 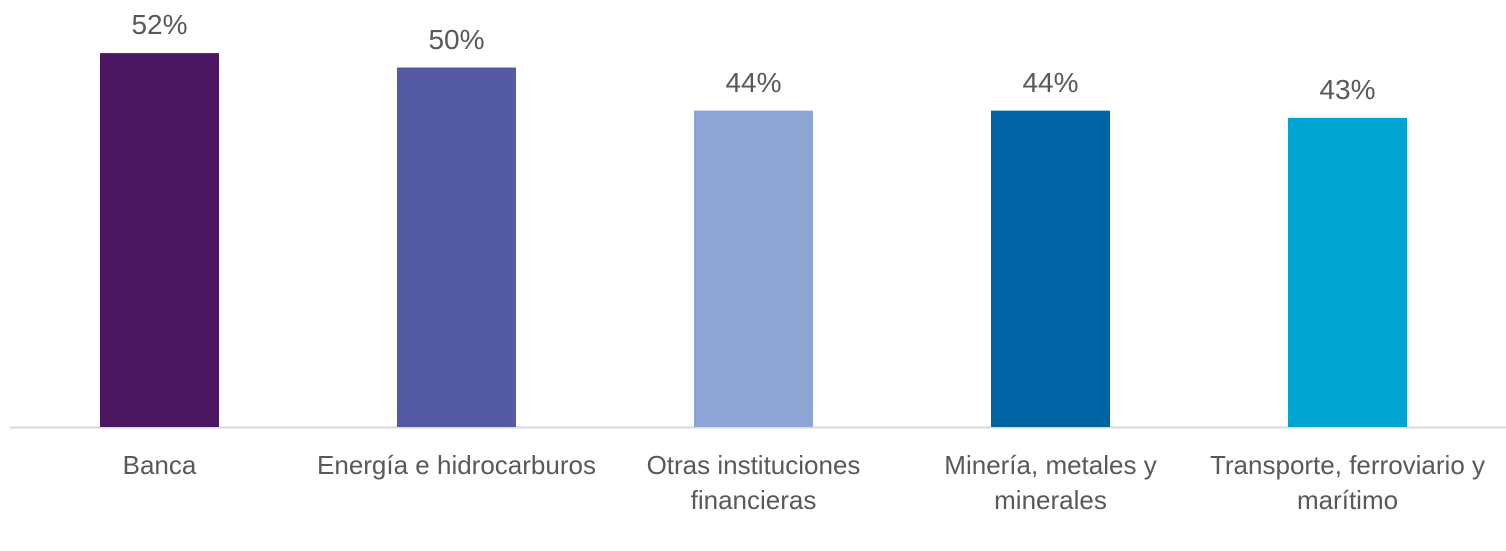 I want to click on value-label: 52%, so click(x=159, y=25).